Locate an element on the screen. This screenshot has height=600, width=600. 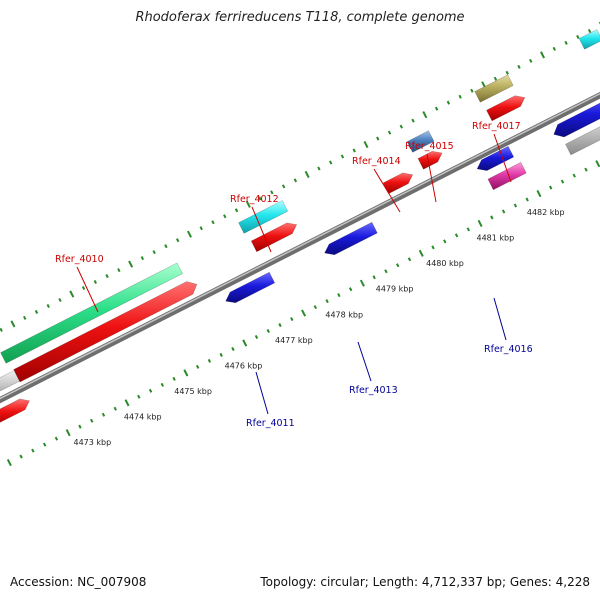
gene-label-rfer-4014: Rfer_4014 is located at coordinates (376, 161).